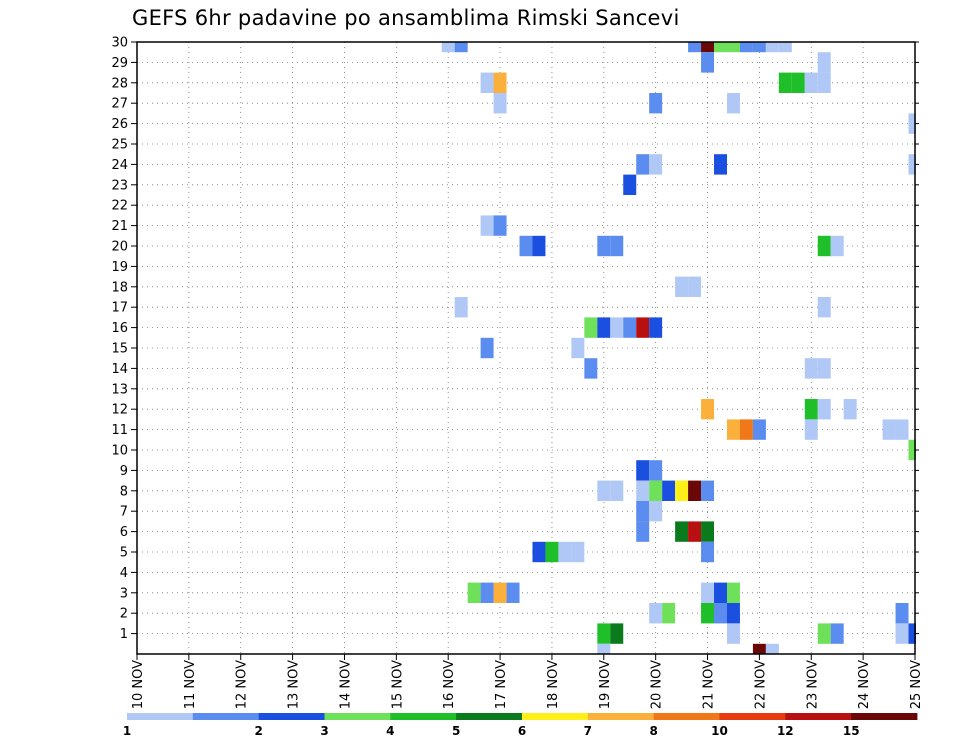 The image size is (960, 742). What do you see at coordinates (588, 731) in the screenshot?
I see `legend-label: 7` at bounding box center [588, 731].